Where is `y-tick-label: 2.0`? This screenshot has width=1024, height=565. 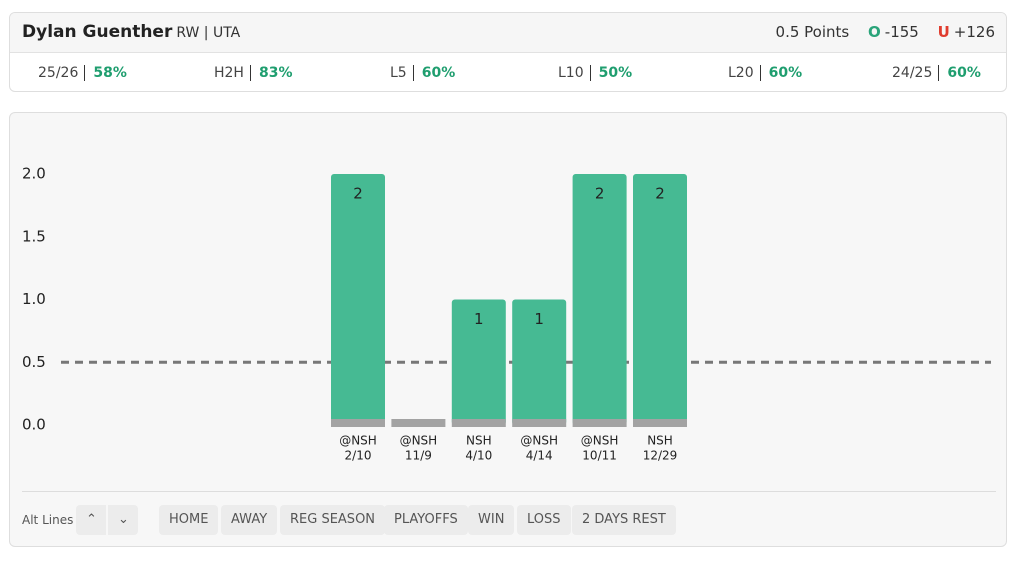
y-tick-label: 2.0 is located at coordinates (34, 174).